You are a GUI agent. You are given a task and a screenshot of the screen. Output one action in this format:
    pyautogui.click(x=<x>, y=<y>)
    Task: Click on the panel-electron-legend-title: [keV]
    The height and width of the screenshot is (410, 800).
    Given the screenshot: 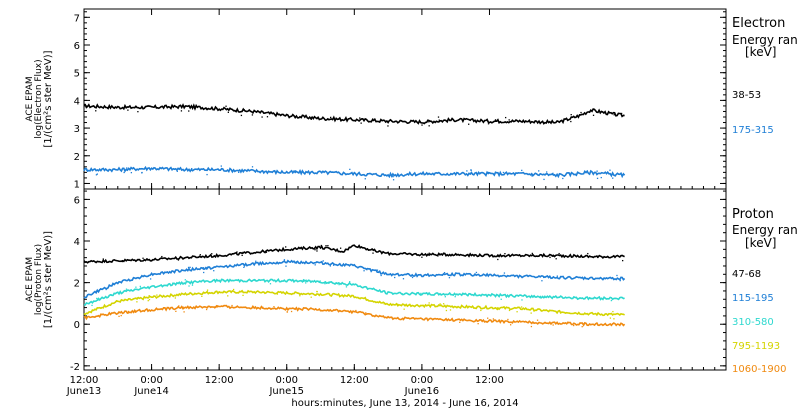 What is the action you would take?
    pyautogui.click(x=760, y=52)
    